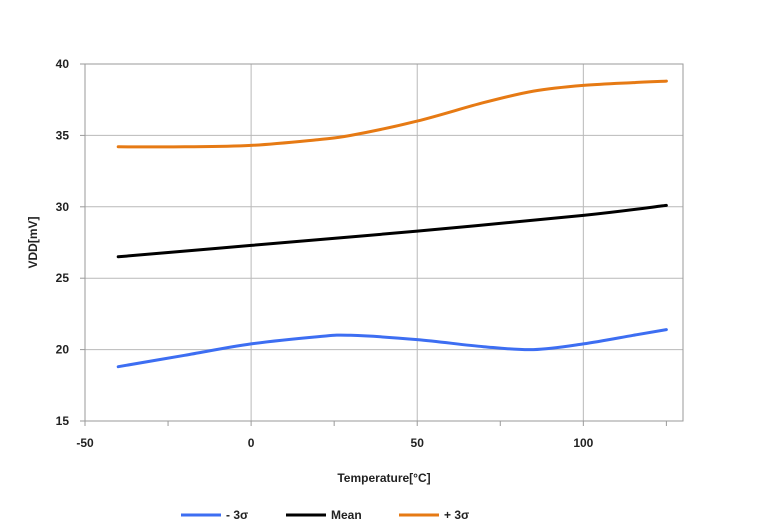  Describe the element at coordinates (63, 421) in the screenshot. I see `y-tick-label: 15` at that location.